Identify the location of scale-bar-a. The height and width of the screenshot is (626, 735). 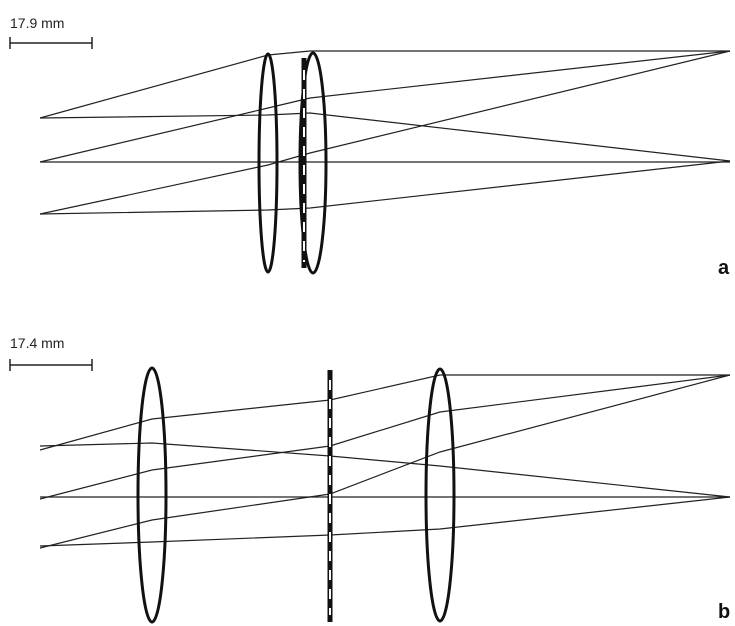
(51, 43).